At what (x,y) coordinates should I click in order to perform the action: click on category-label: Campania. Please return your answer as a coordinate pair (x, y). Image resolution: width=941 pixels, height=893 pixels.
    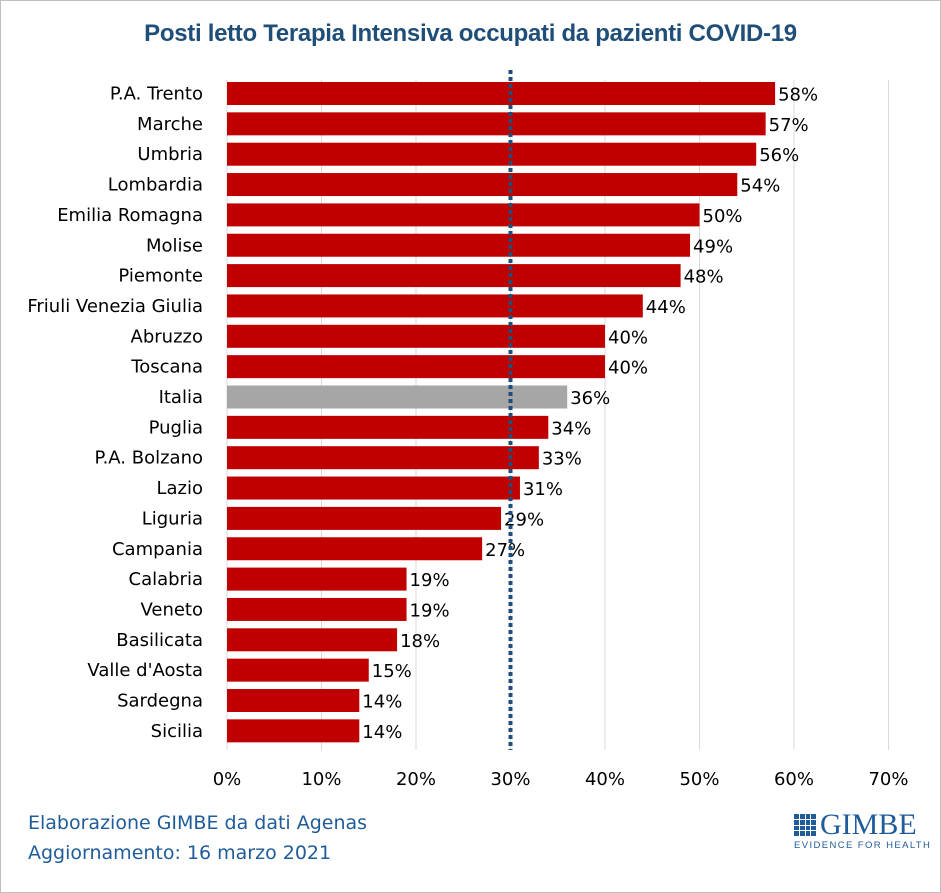
    Looking at the image, I should click on (157, 549).